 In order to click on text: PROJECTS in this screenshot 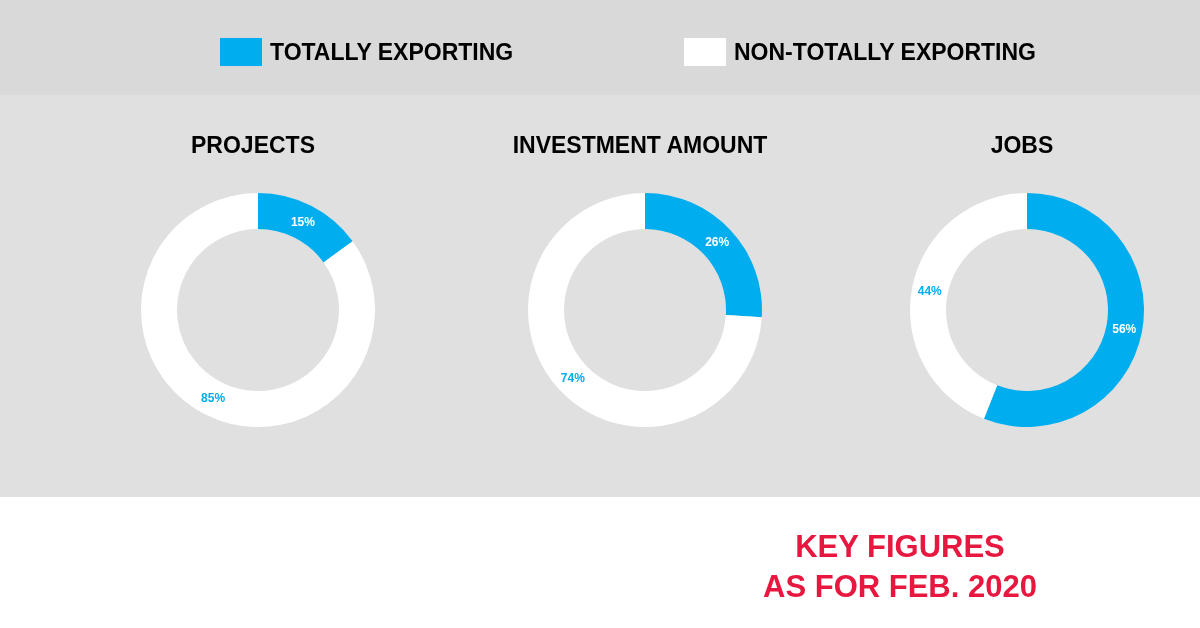, I will do `click(253, 145)`.